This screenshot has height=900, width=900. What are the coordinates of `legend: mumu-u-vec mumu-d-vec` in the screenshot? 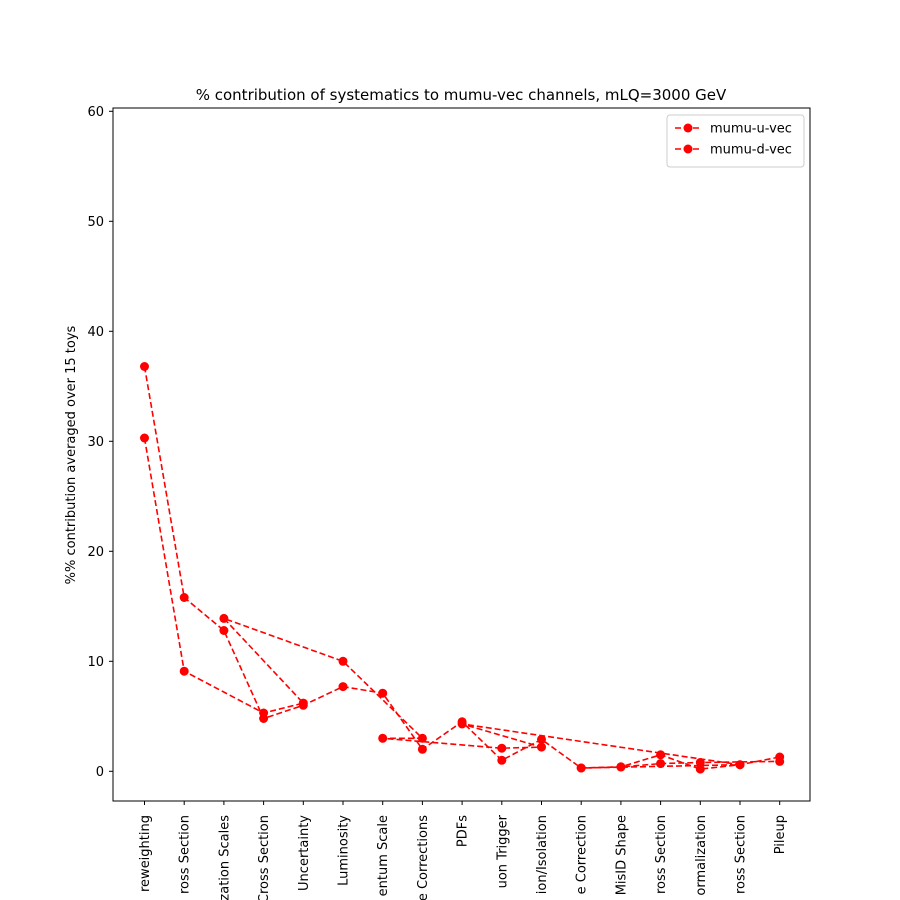 It's located at (735, 141).